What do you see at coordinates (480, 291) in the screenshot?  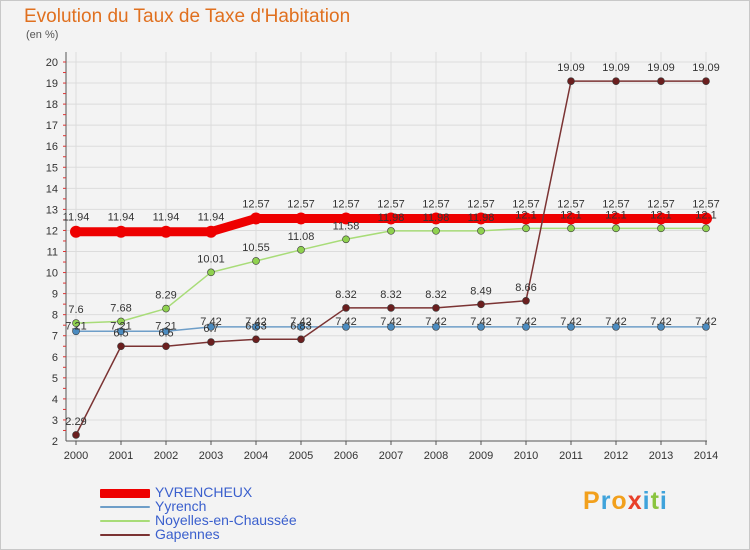 I see `data-label-3: 8.49` at bounding box center [480, 291].